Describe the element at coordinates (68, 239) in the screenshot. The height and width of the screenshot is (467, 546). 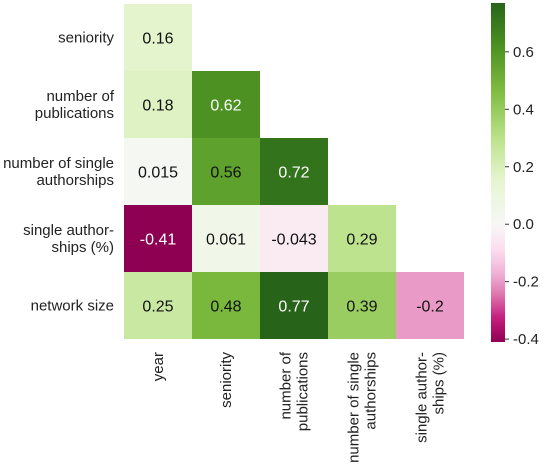
I see `y-tick-label: single author-ships (%)` at that location.